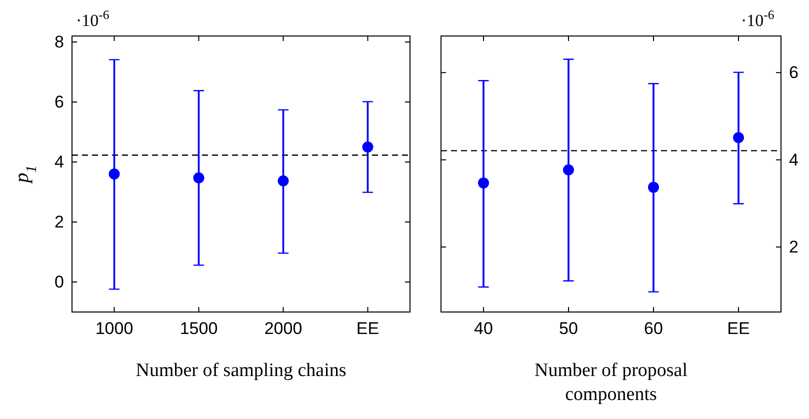  What do you see at coordinates (793, 160) in the screenshot?
I see `y2-tick-label: 4` at bounding box center [793, 160].